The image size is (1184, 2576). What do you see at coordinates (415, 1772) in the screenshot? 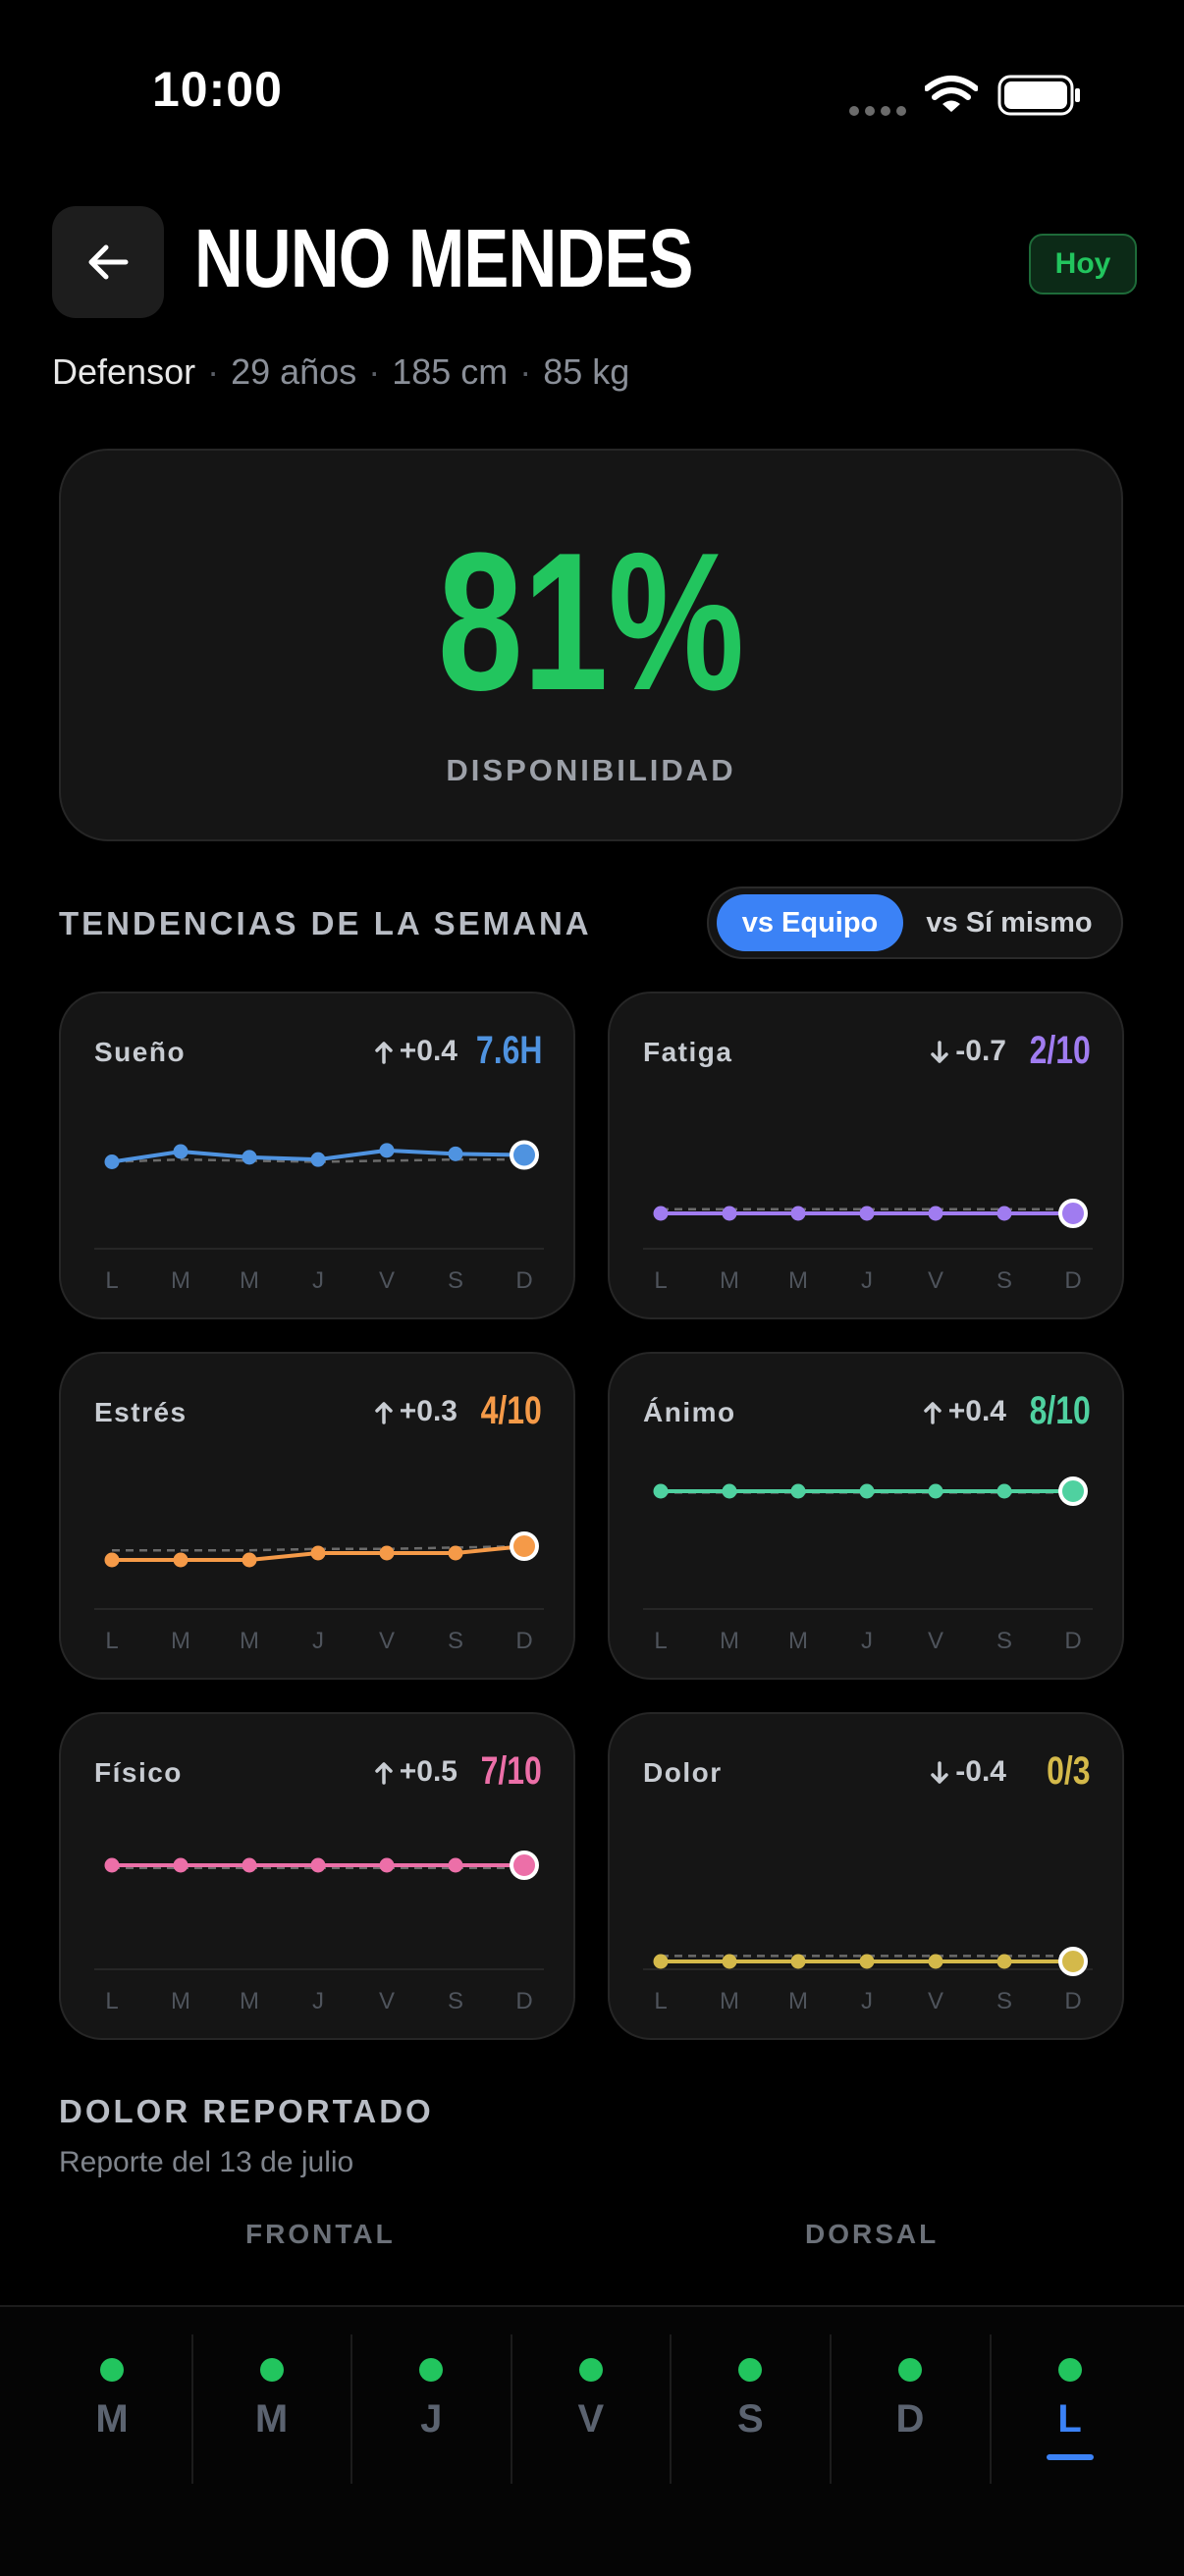
I see `metric-delta: +0.5` at bounding box center [415, 1772].